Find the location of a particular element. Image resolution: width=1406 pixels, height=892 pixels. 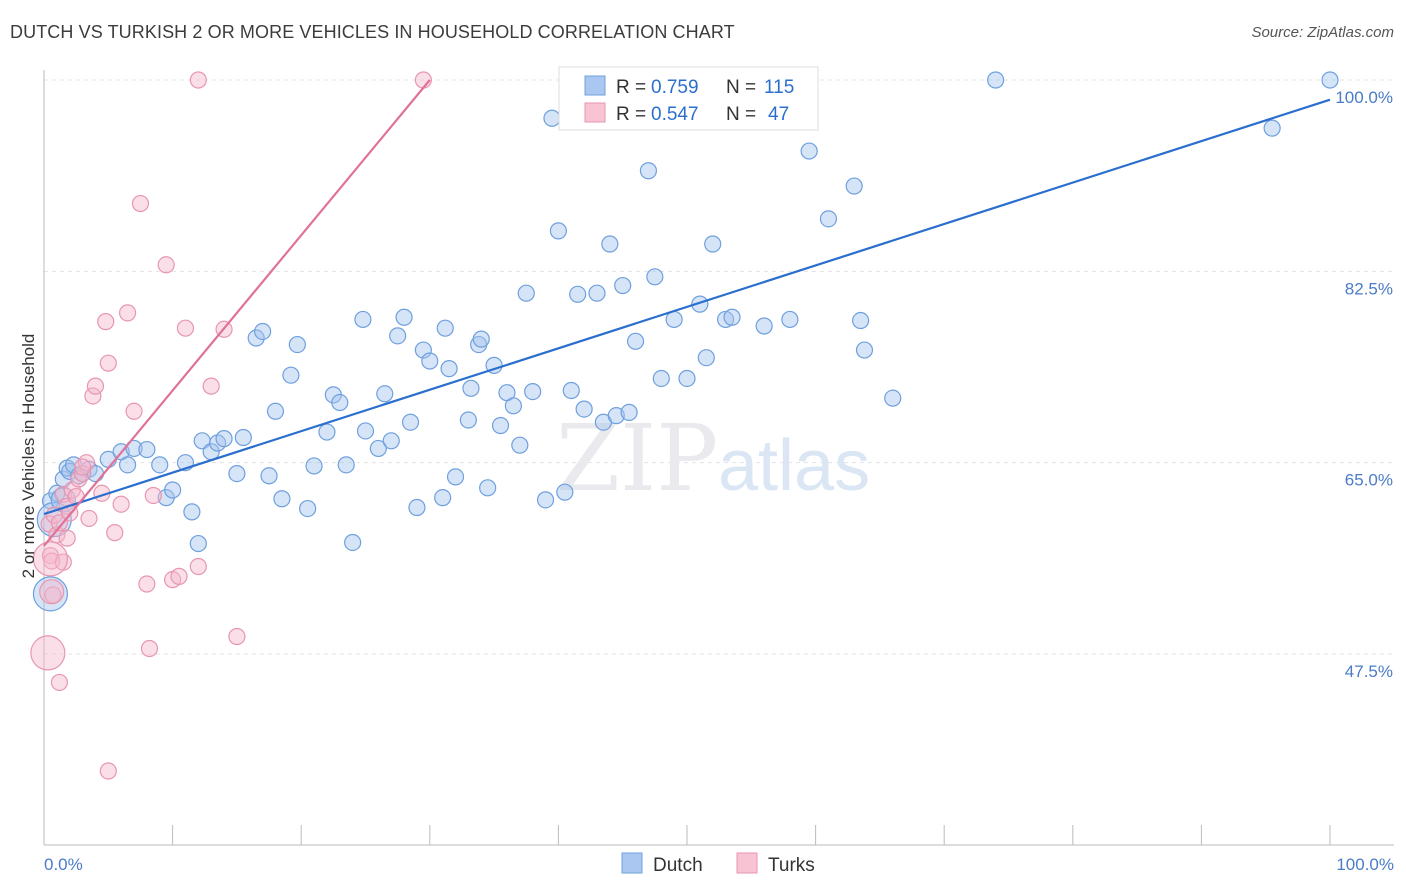

x-tick-label-max: 100.0% is located at coordinates (1365, 864).